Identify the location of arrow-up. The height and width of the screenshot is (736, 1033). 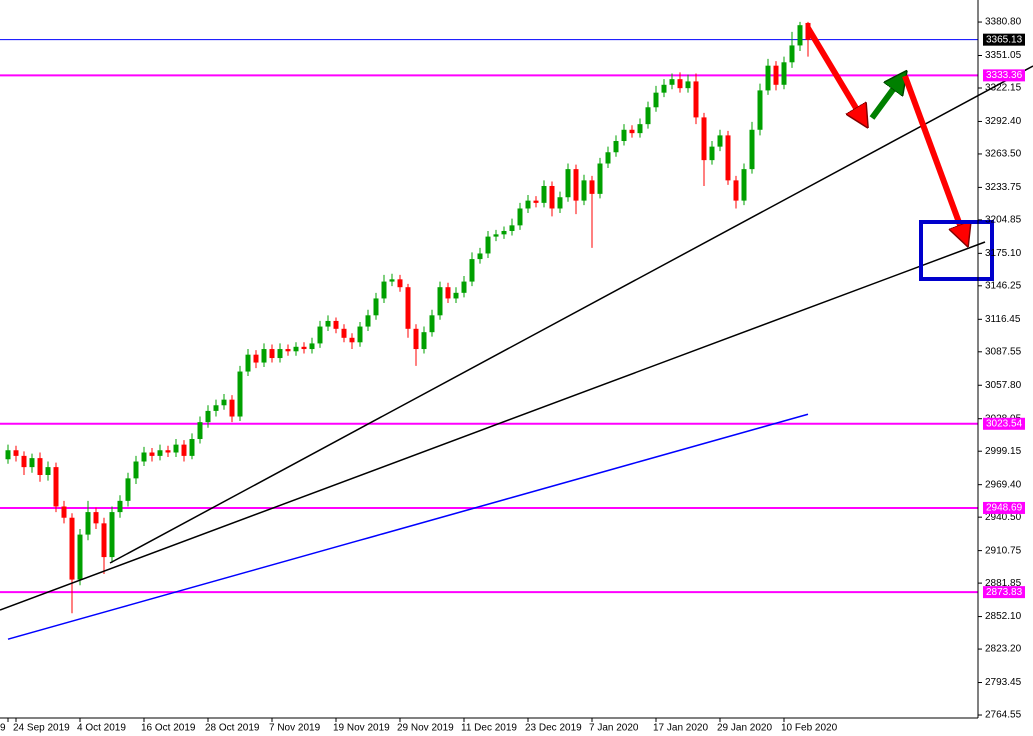
(884, 100).